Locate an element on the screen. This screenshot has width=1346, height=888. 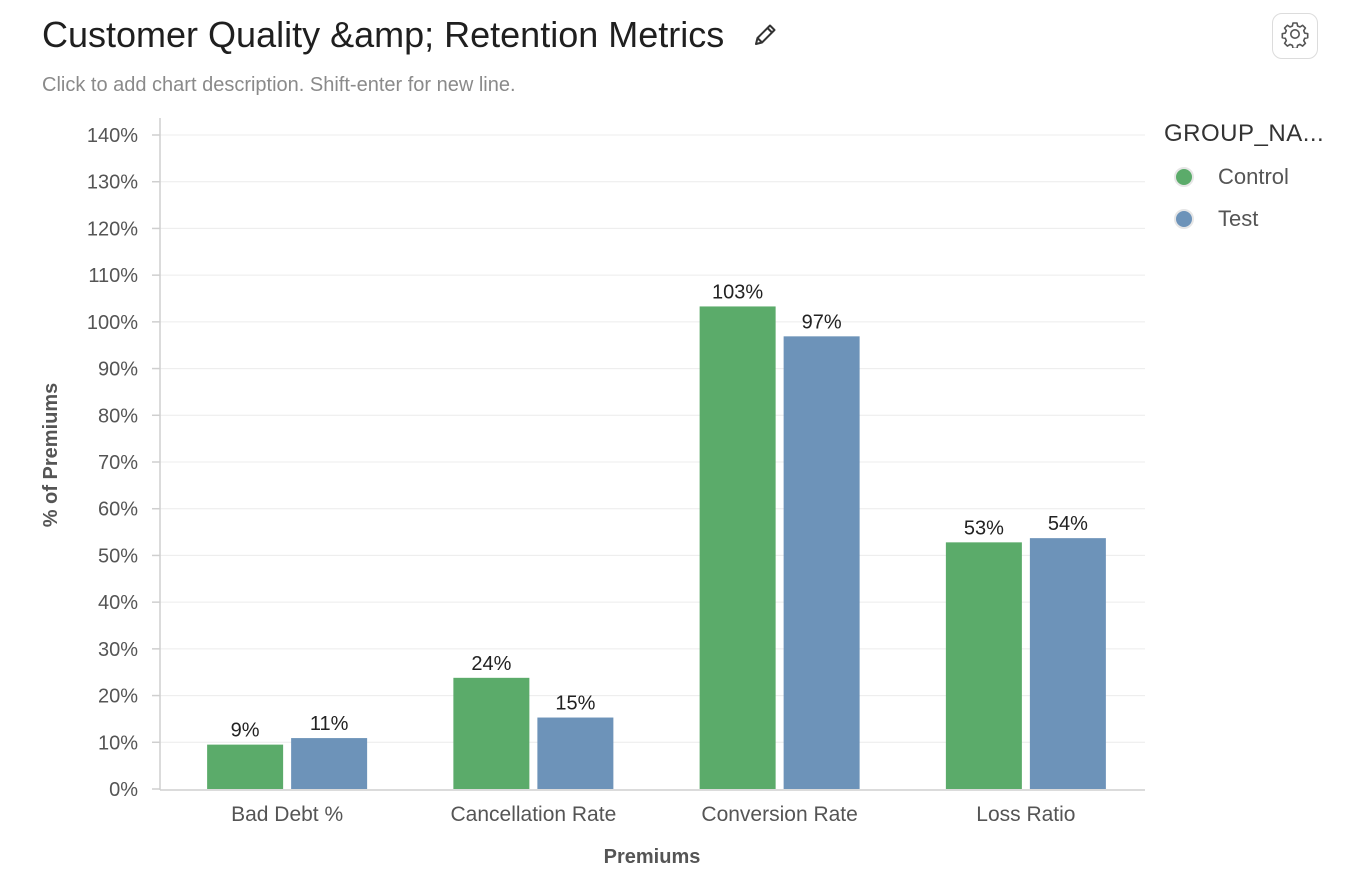
legend-item-test: Test is located at coordinates (1249, 219).